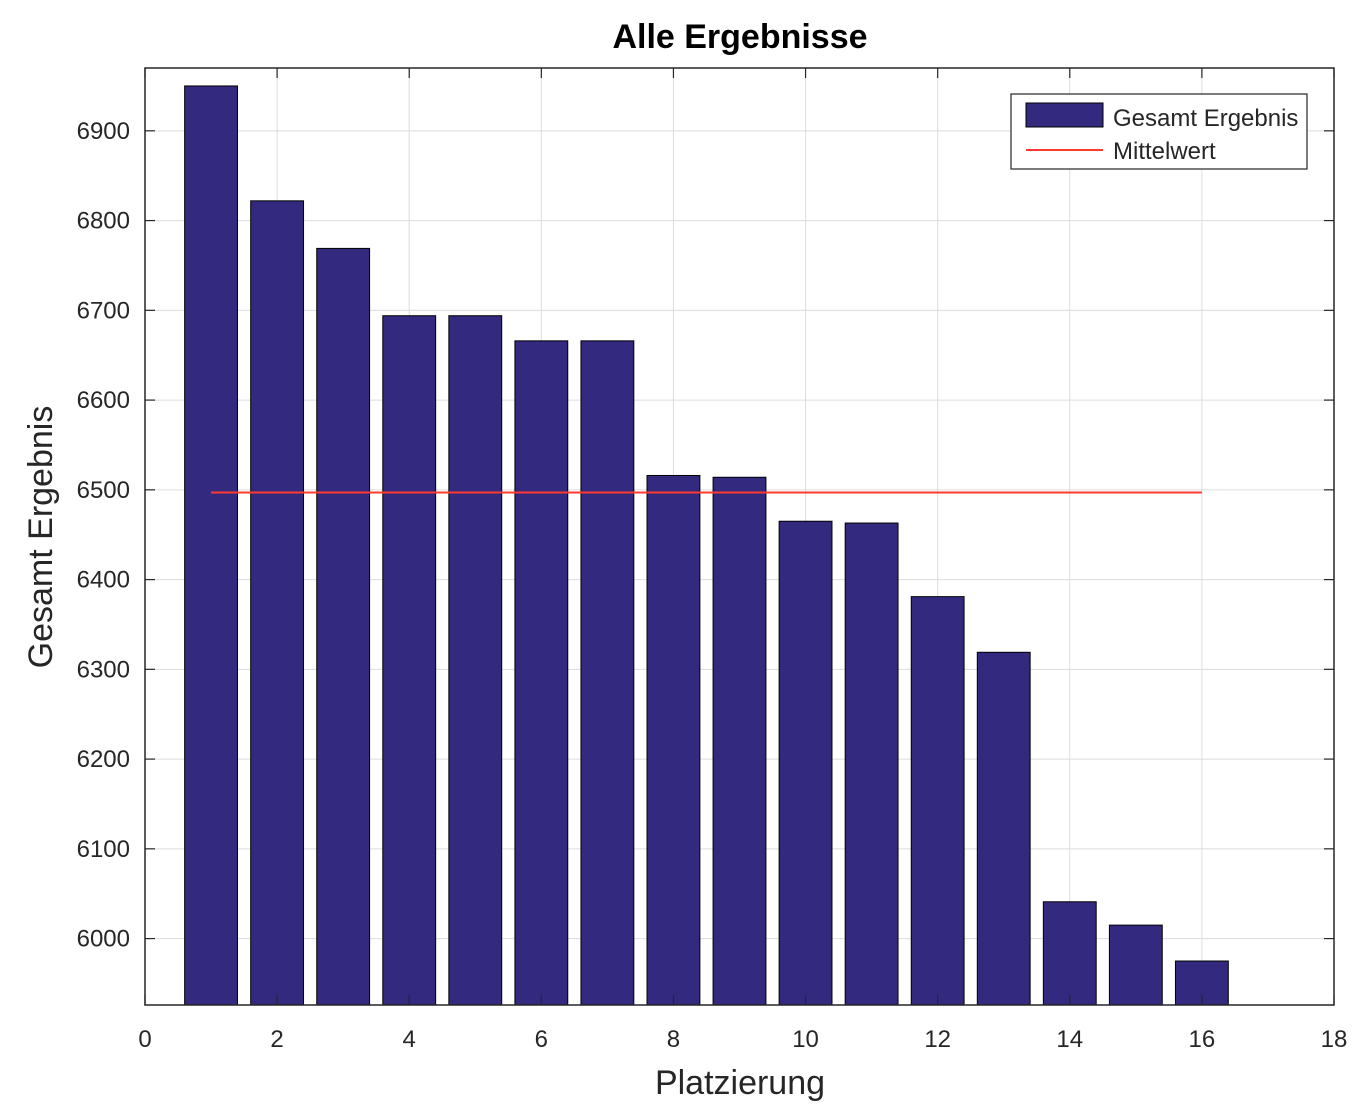 The height and width of the screenshot is (1110, 1355). I want to click on y-tick-labels: 6000 6100 6200 6300 6400 6500 6600 6700 6800 6900, so click(103, 535).